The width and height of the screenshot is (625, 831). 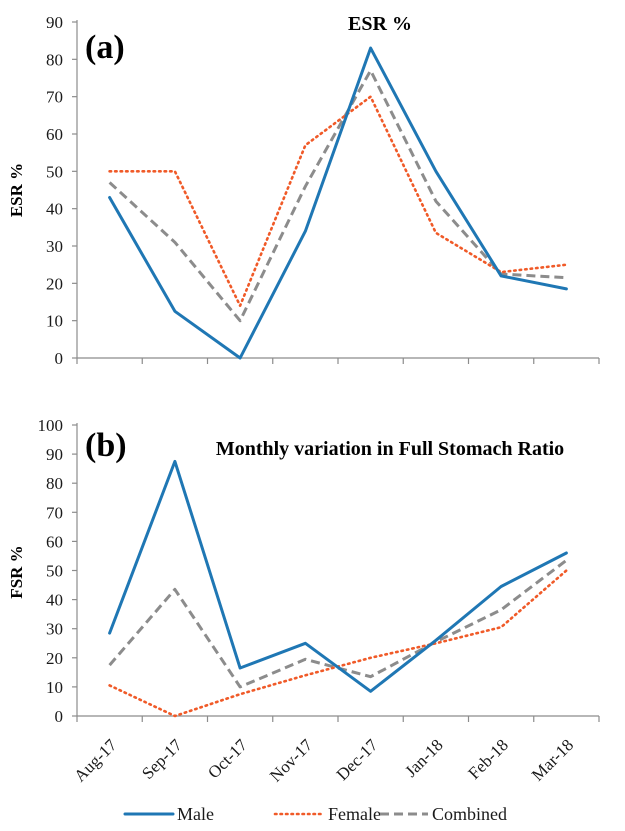 What do you see at coordinates (227, 758) in the screenshot?
I see `x-tick-label: Oct-17` at bounding box center [227, 758].